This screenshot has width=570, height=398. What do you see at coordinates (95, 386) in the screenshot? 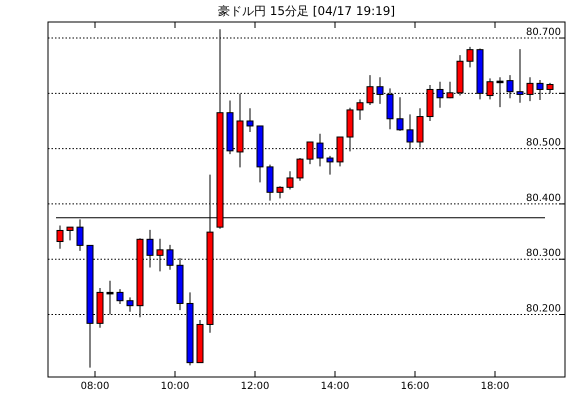
I see `x-tick-label: 08:00` at bounding box center [95, 386].